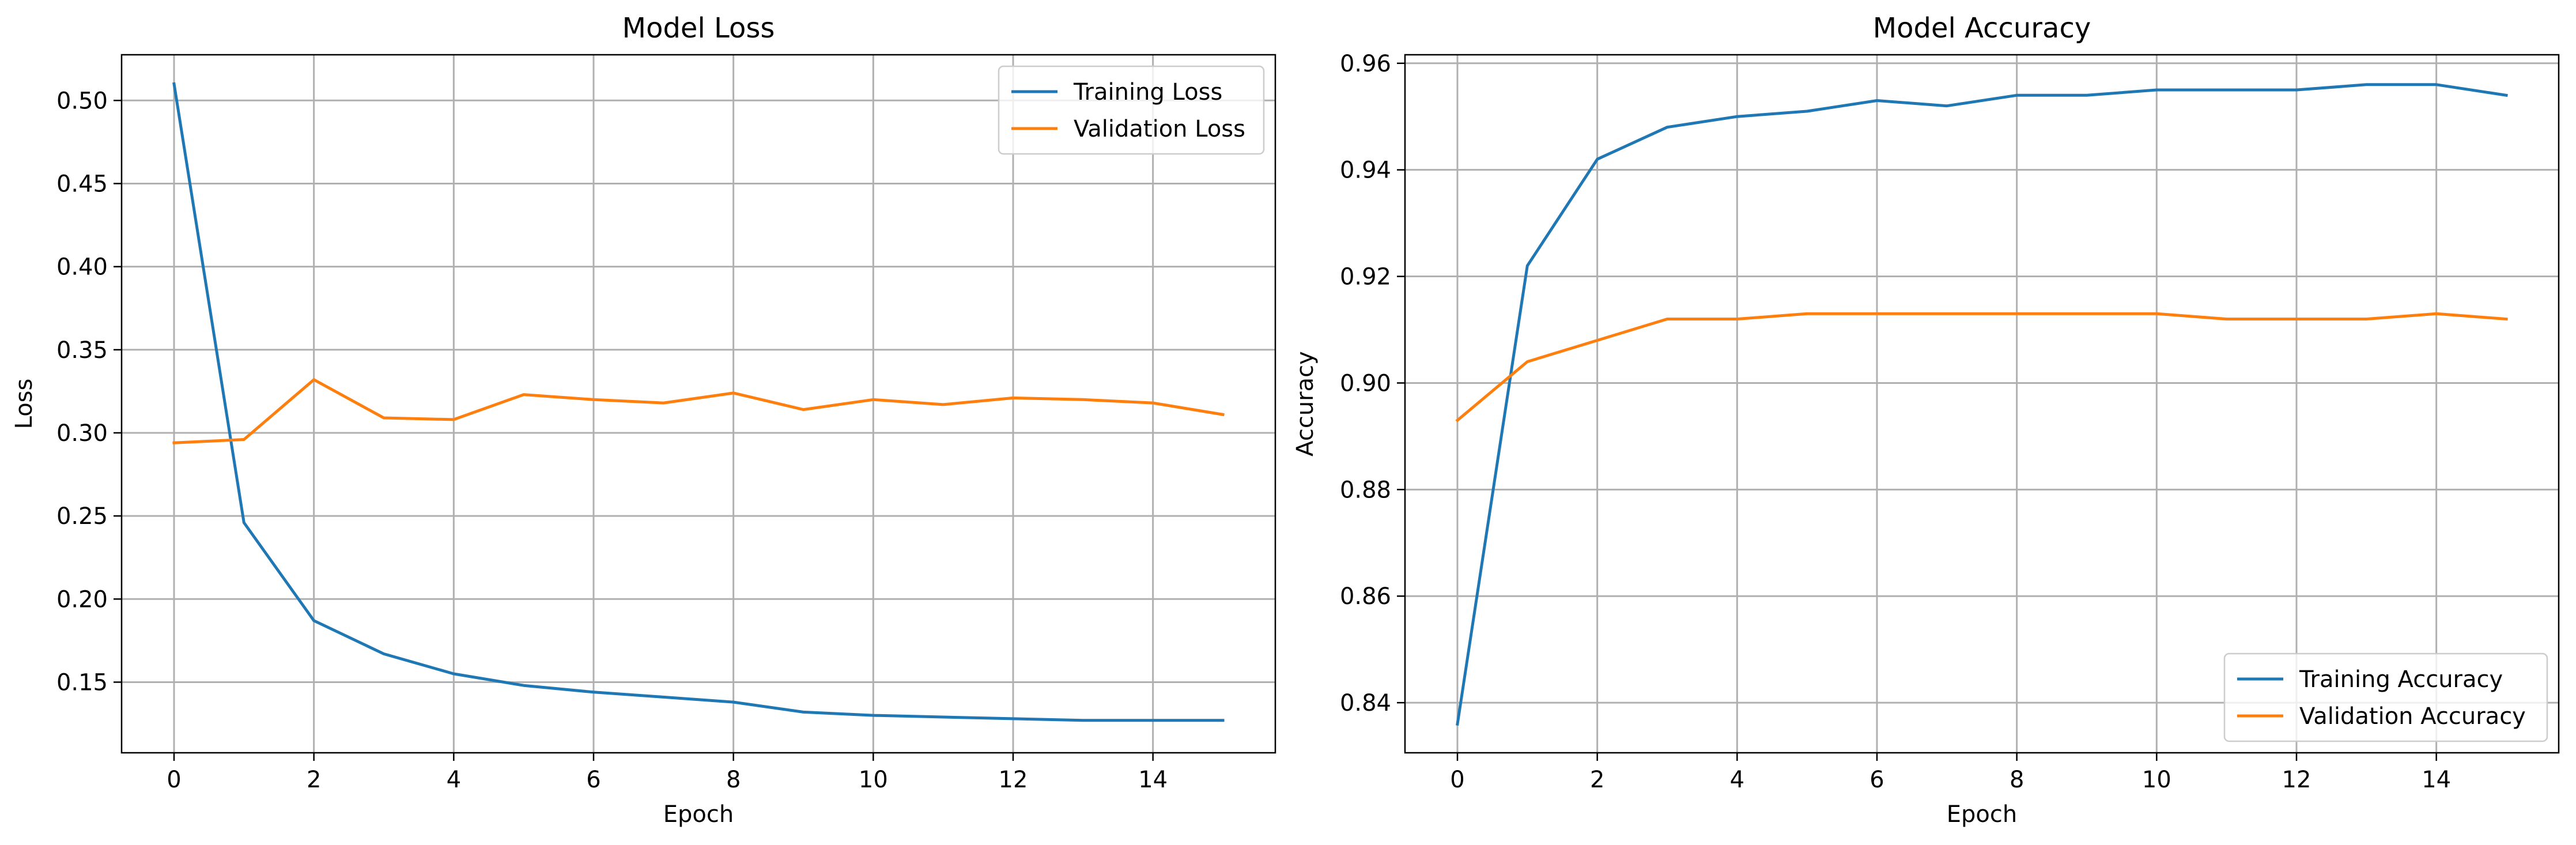 This screenshot has height=845, width=2576. What do you see at coordinates (1365, 490) in the screenshot?
I see `y-tick-label: 0.88` at bounding box center [1365, 490].